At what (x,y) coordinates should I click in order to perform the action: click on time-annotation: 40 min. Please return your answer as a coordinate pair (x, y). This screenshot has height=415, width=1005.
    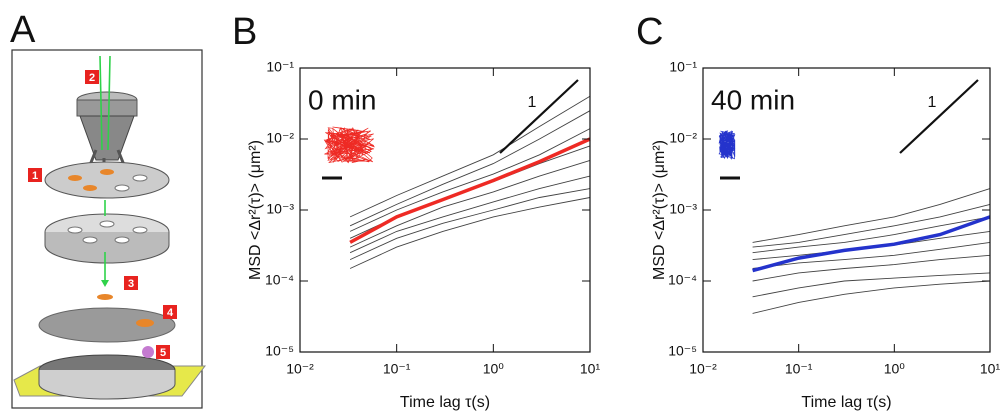
    Looking at the image, I should click on (753, 99).